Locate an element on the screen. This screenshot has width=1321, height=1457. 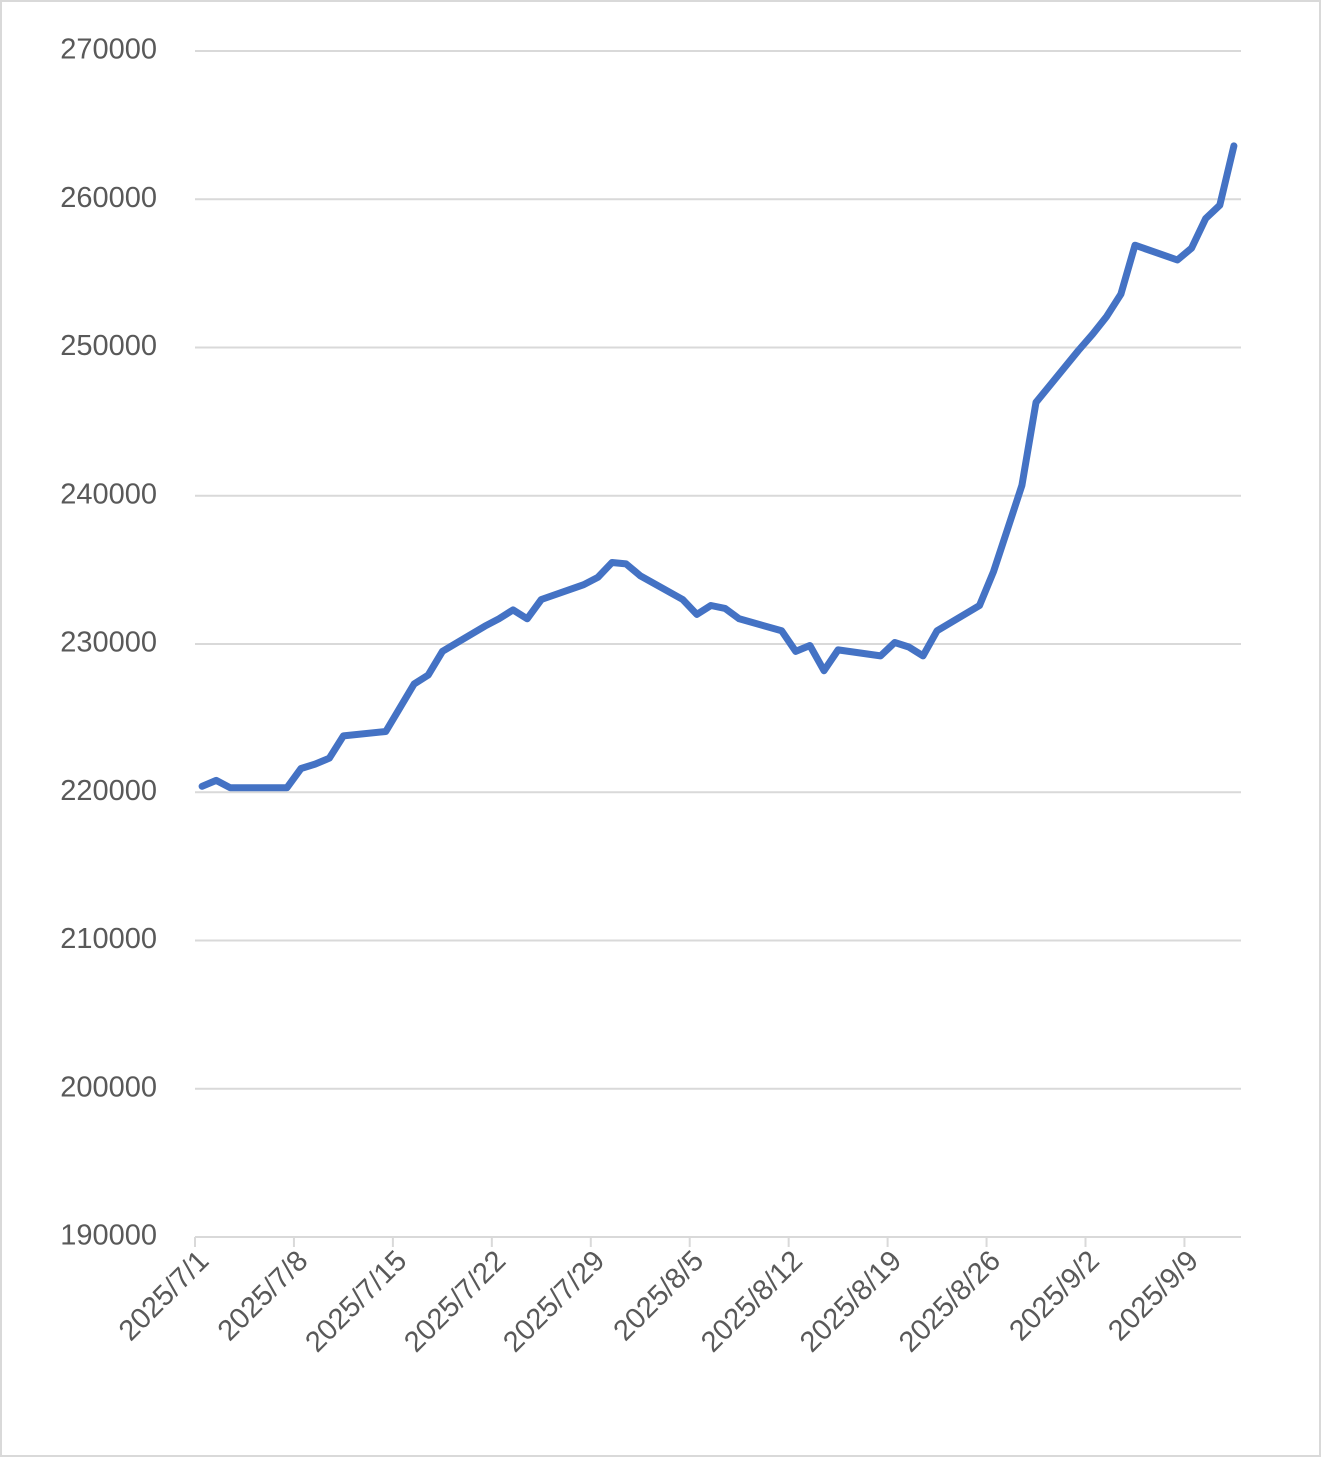
y-tick-label: 220000 is located at coordinates (108, 791).